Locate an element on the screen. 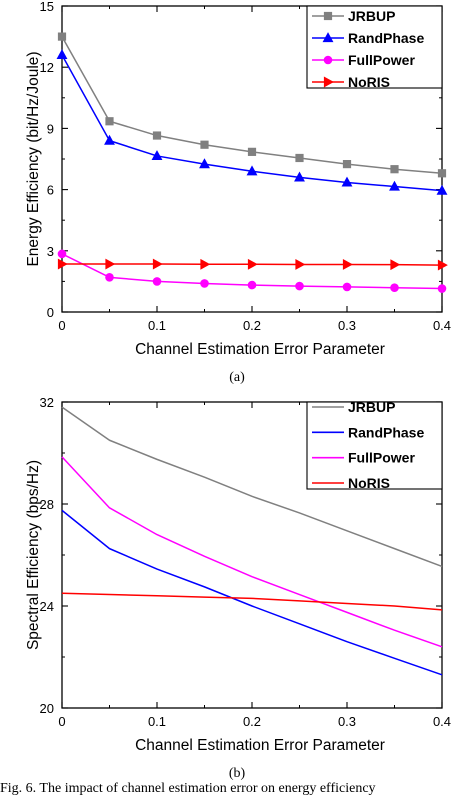  legend-box is located at coordinates (374, 445).